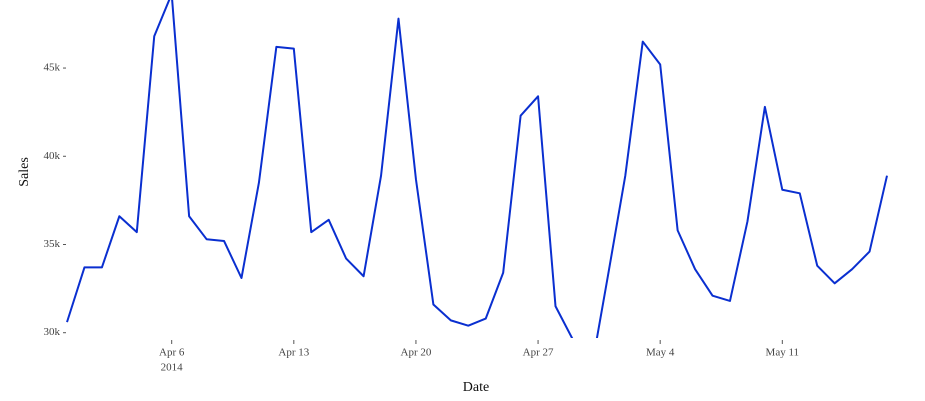 The width and height of the screenshot is (925, 401). I want to click on x-tick-label: Apr 20, so click(416, 353).